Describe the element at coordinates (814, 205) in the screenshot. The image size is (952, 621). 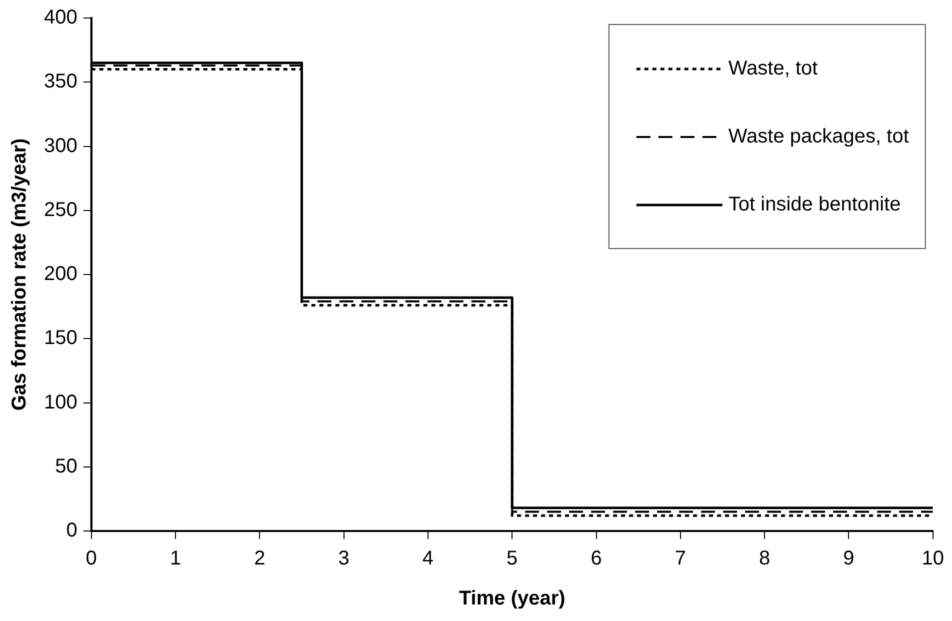
I see `legend-label: Tot inside bentonite` at that location.